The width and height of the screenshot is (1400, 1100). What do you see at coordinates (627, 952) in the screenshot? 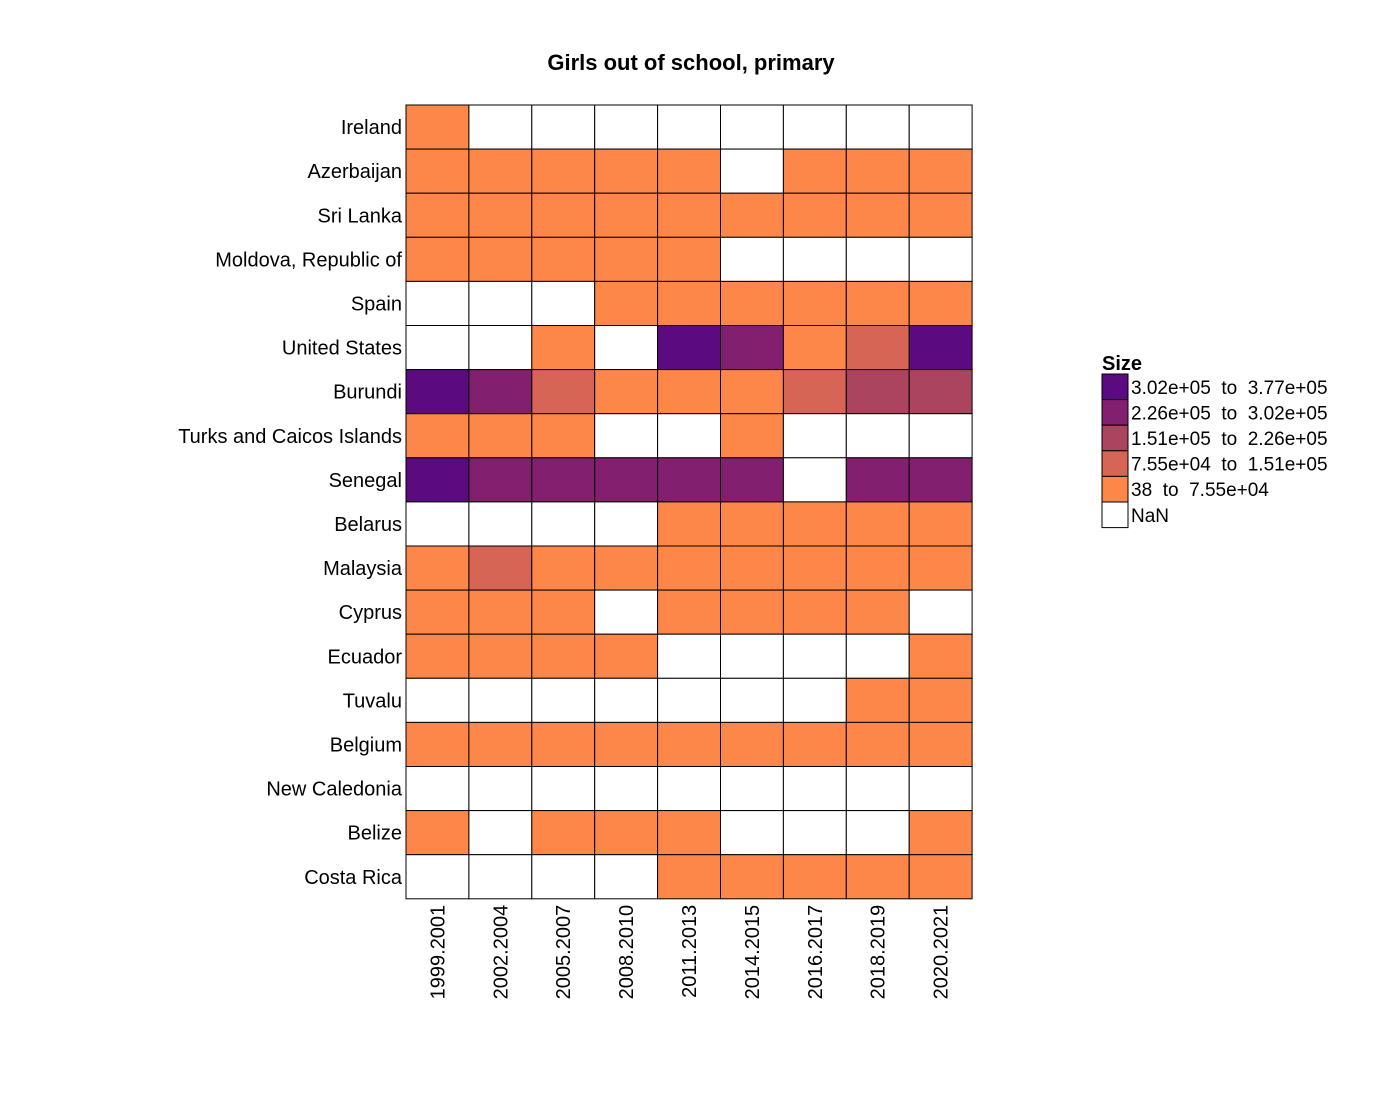
I see `column-label: 2008.2010` at bounding box center [627, 952].